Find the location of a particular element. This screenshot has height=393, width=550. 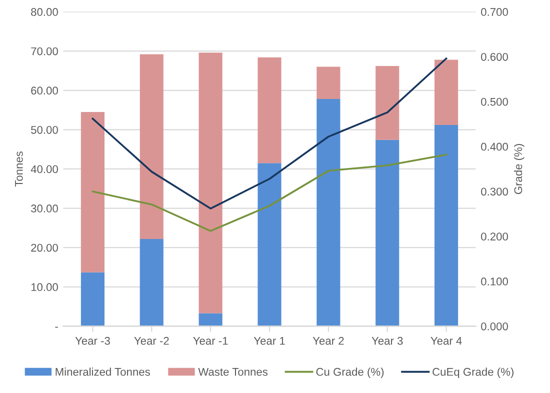

y-tick-label: 10.00 is located at coordinates (44, 287).